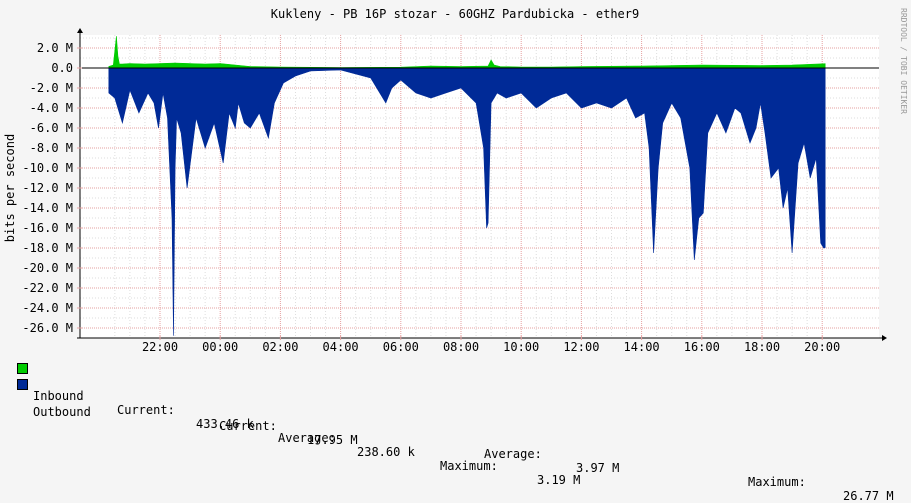 The height and width of the screenshot is (503, 911). What do you see at coordinates (903, 61) in the screenshot?
I see `rrdtool-watermark: RRDTOOL / TOBI OETIKER` at bounding box center [903, 61].